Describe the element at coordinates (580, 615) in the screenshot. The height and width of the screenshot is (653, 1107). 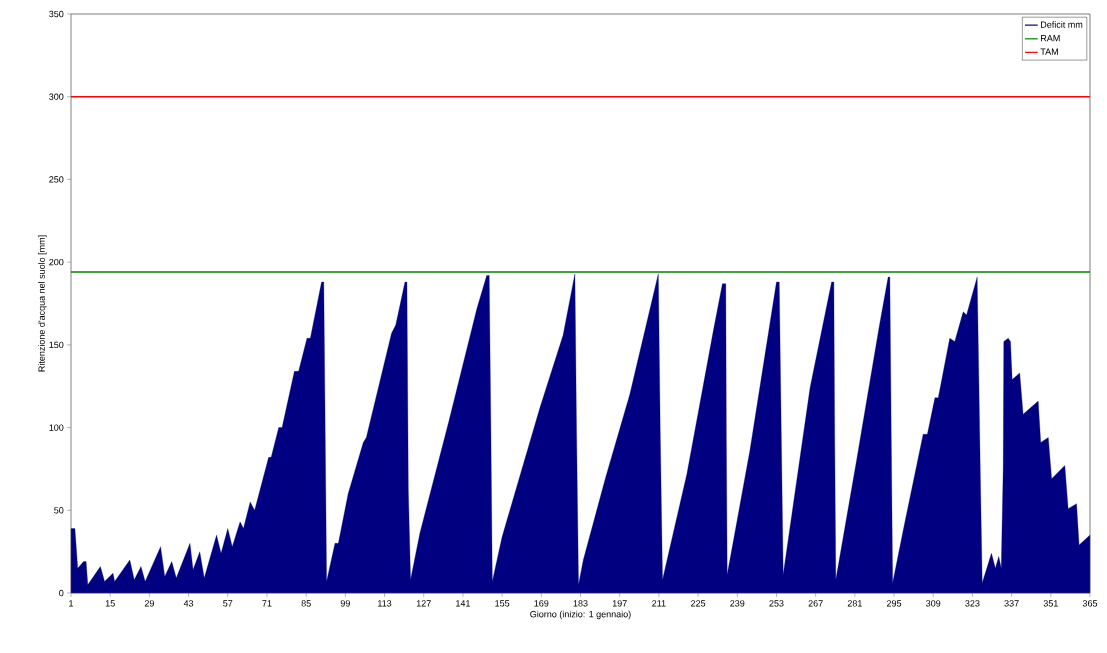
I see `x-axis-title: Giorno (inizio: 1 gennaio)` at that location.